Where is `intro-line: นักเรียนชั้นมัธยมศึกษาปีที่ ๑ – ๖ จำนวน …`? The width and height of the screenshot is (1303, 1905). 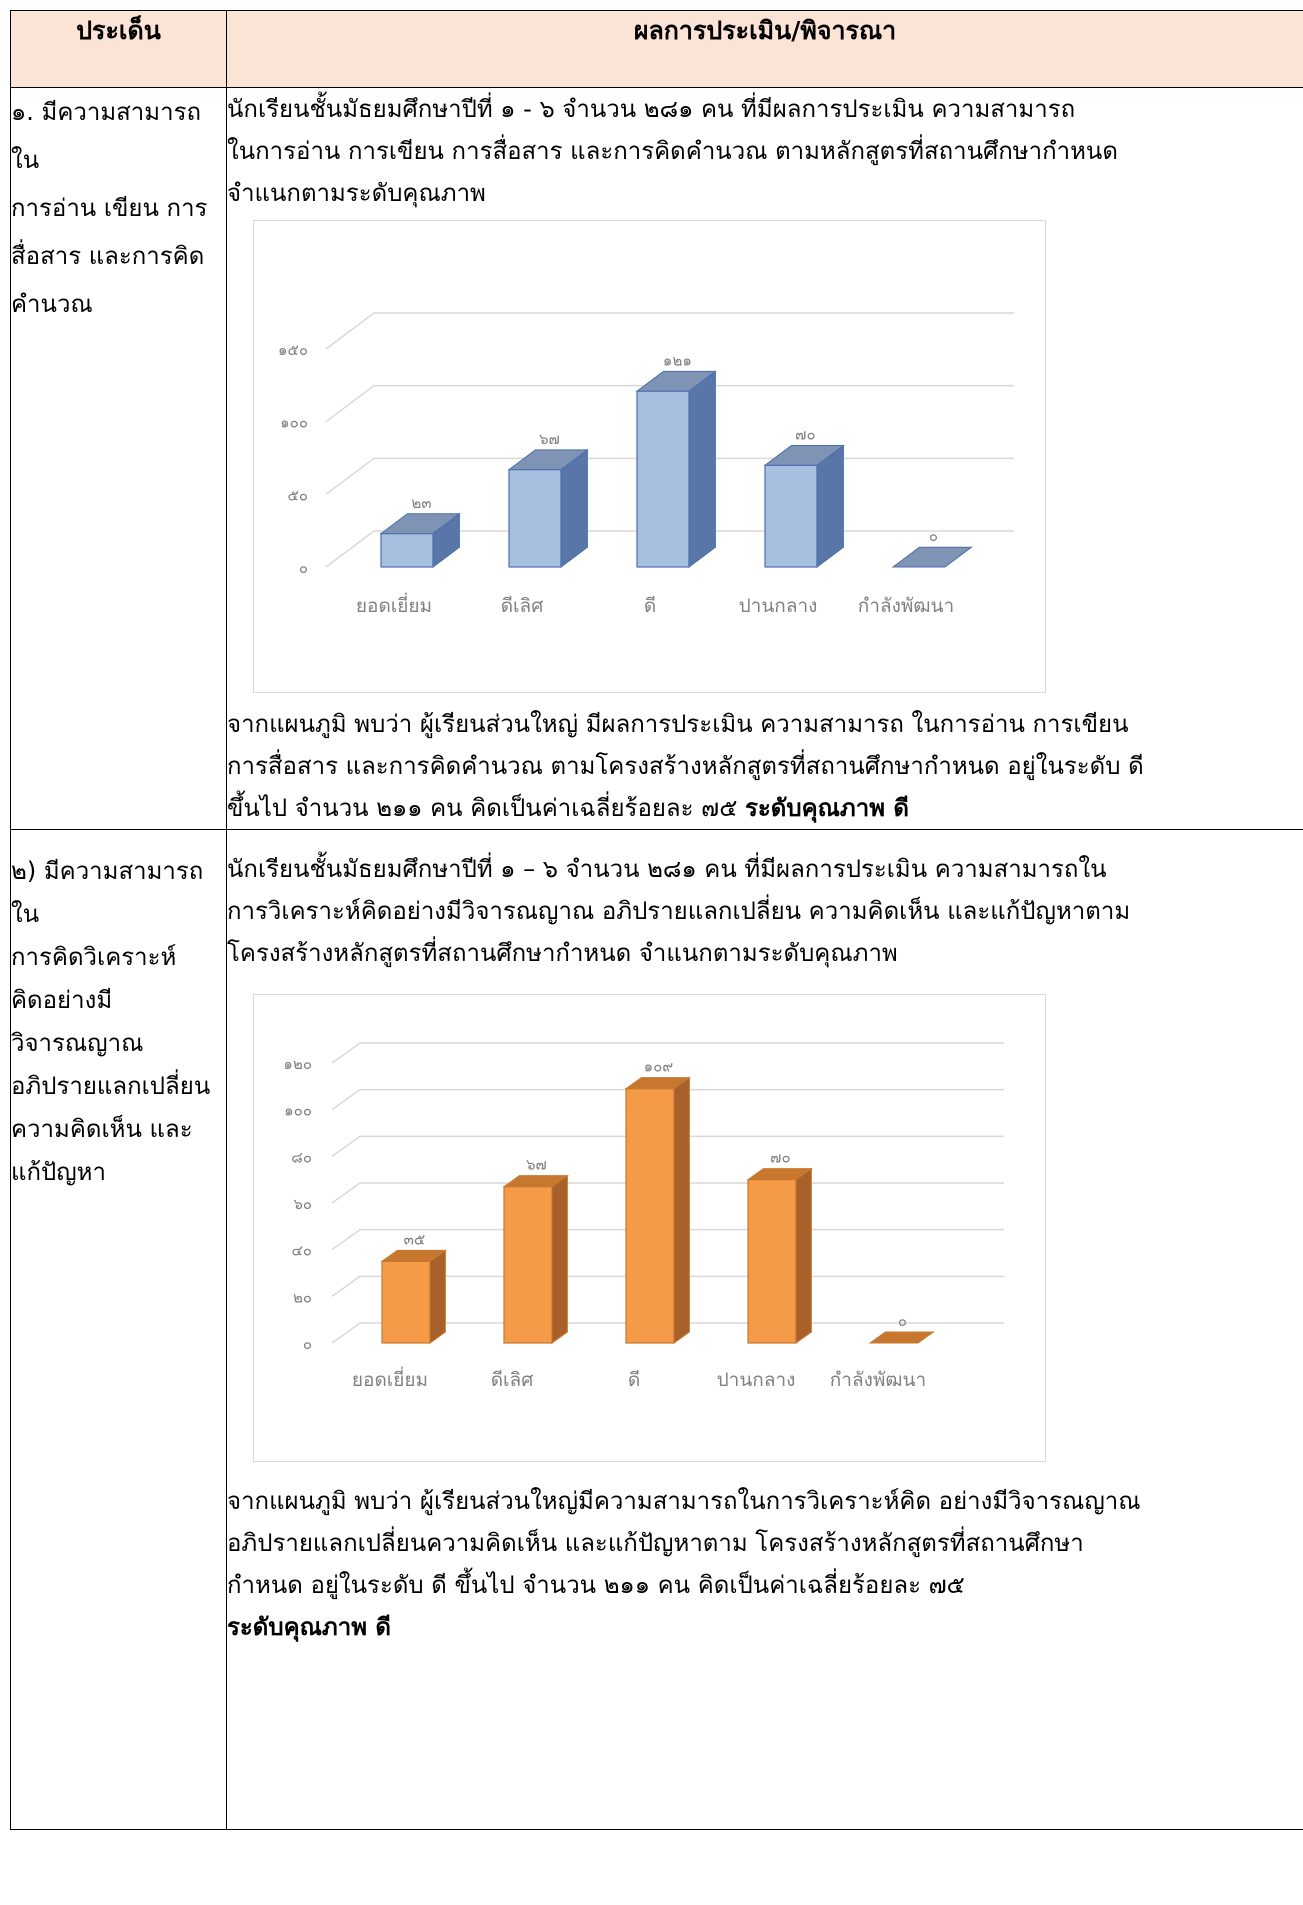 intro-line: นักเรียนชั้นมัธยมศึกษาปีที่ ๑ – ๖ จำนวน … is located at coordinates (667, 869).